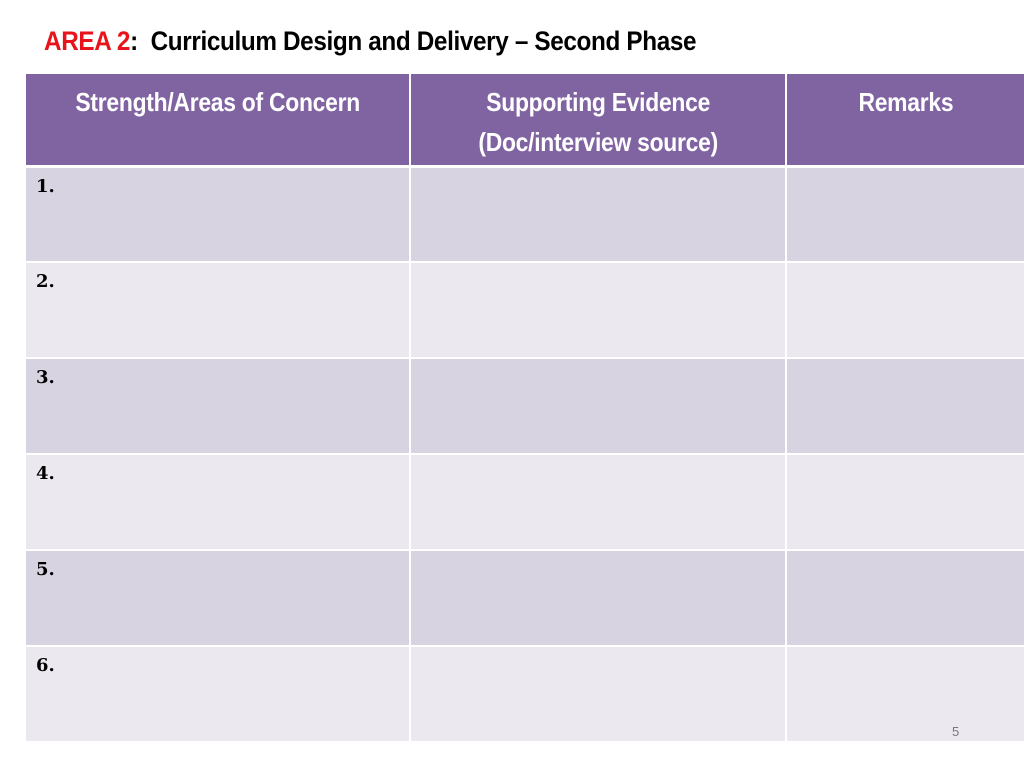  Describe the element at coordinates (905, 121) in the screenshot. I see `header-remarks: Remarks` at that location.